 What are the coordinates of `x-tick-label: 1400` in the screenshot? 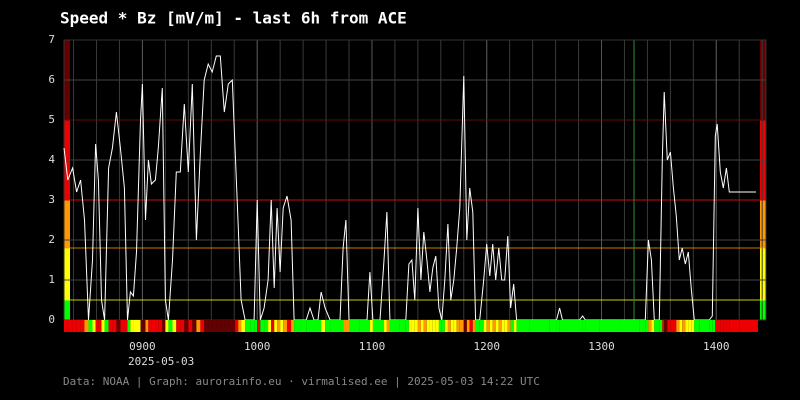 It's located at (716, 346).